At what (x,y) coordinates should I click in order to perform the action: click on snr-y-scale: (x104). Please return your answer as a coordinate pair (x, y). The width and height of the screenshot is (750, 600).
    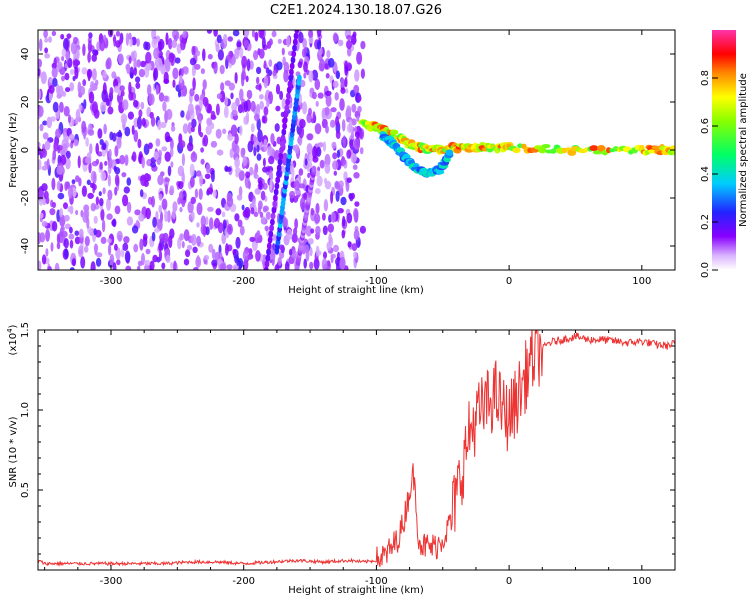
    Looking at the image, I should click on (12, 339).